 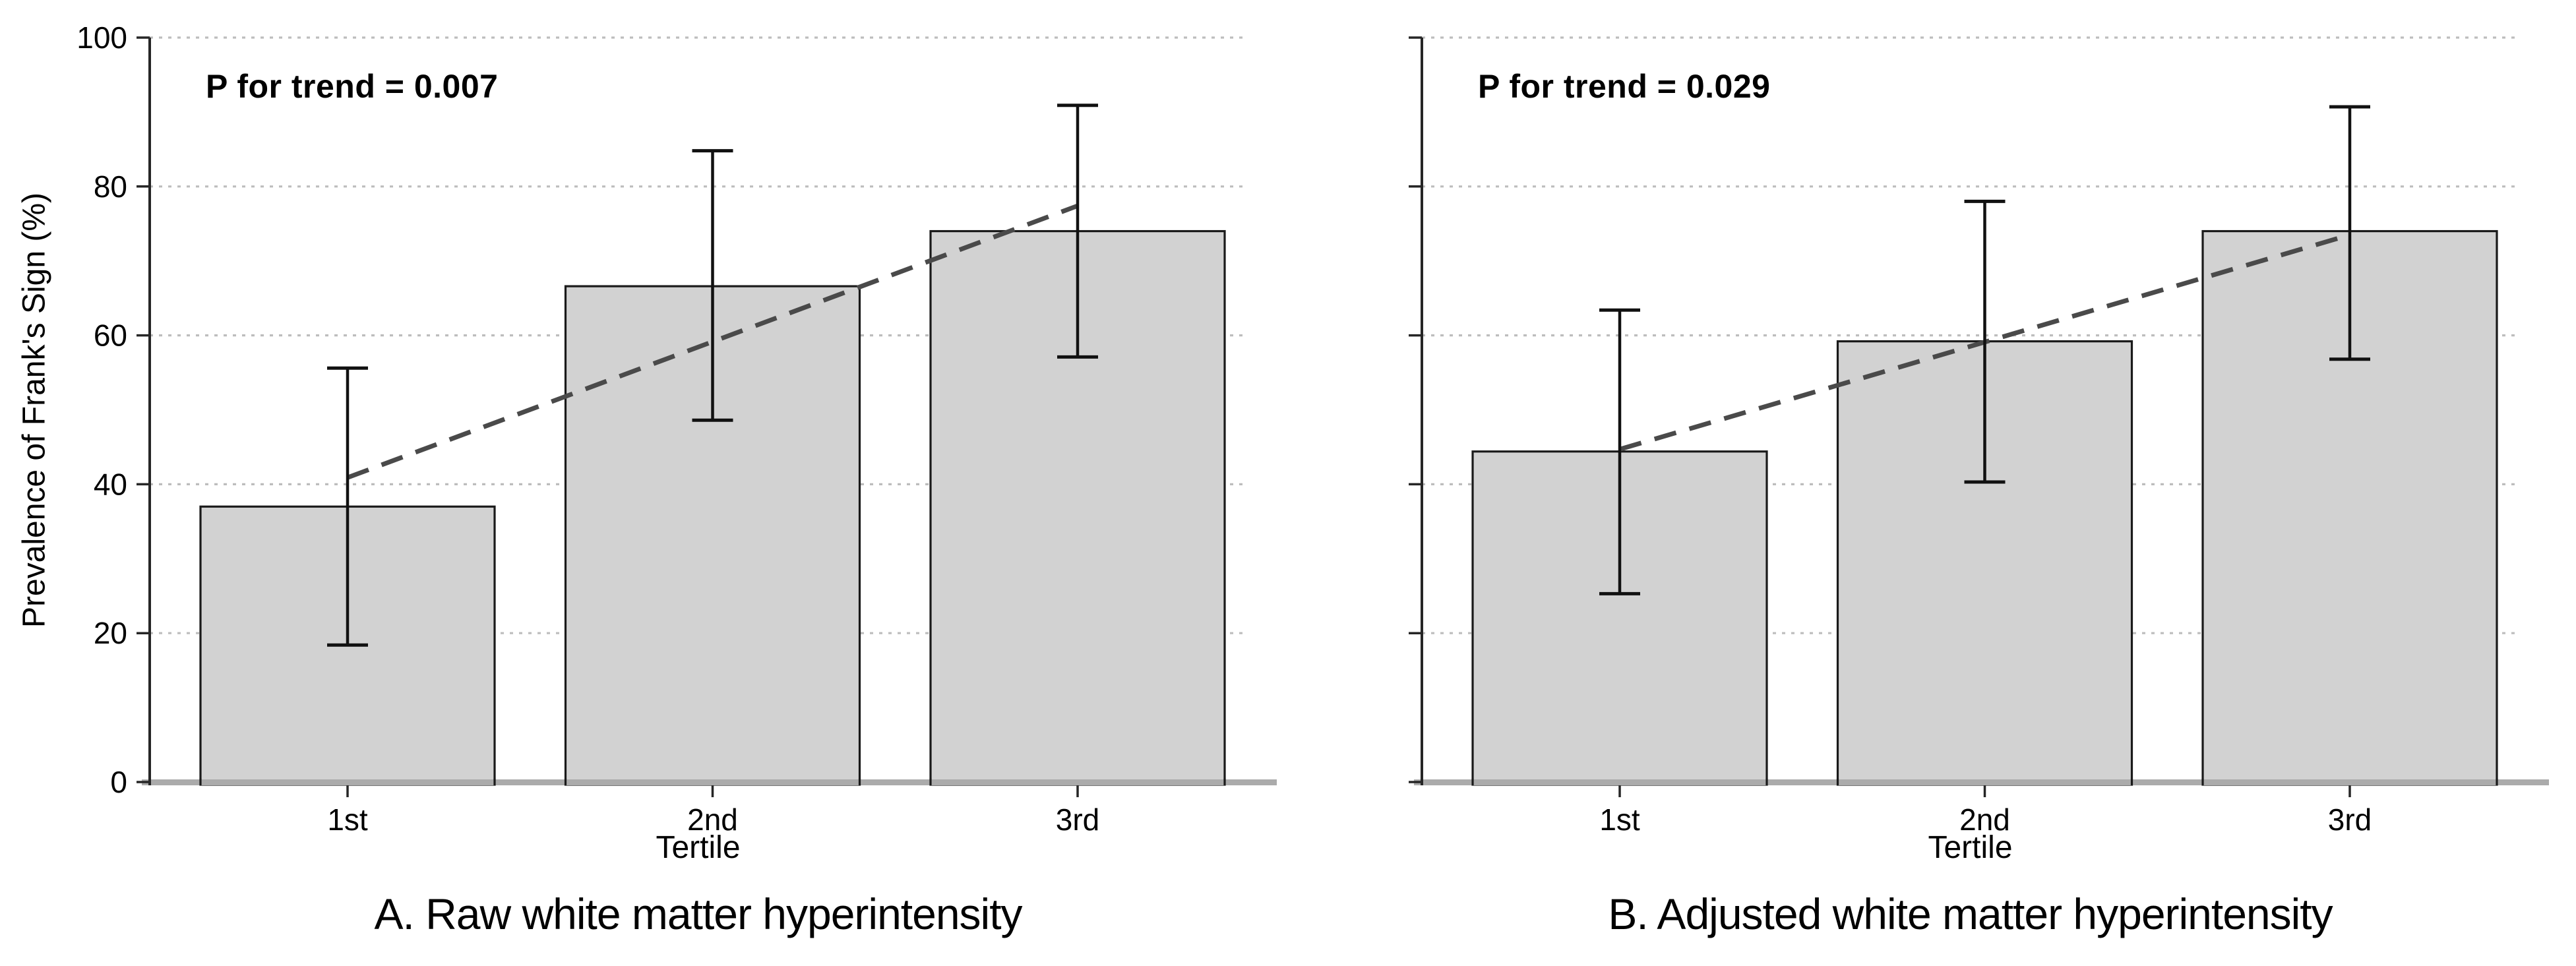 I want to click on y-tick-label: 100, so click(x=102, y=37).